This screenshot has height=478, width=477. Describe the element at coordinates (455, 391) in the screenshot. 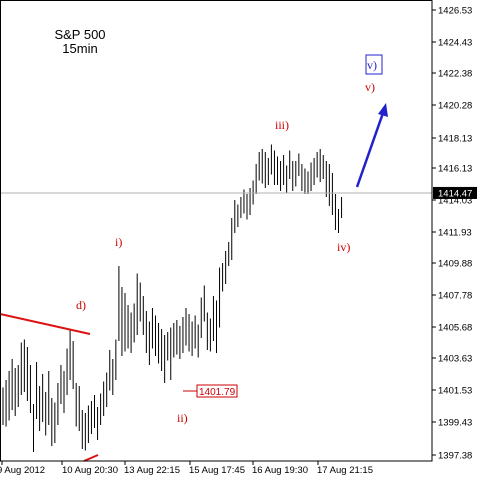

I see `y-tick-label: 1401.53` at that location.